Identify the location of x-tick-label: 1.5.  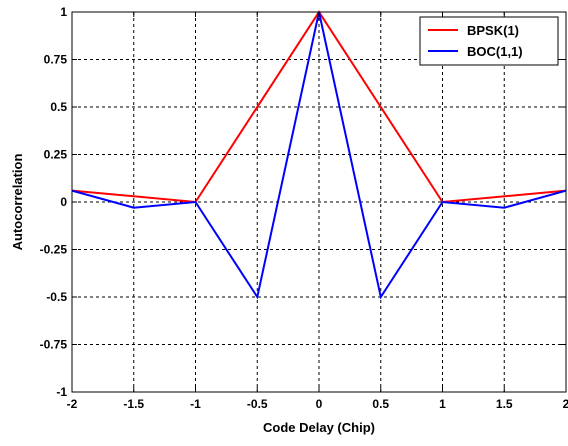
(504, 404).